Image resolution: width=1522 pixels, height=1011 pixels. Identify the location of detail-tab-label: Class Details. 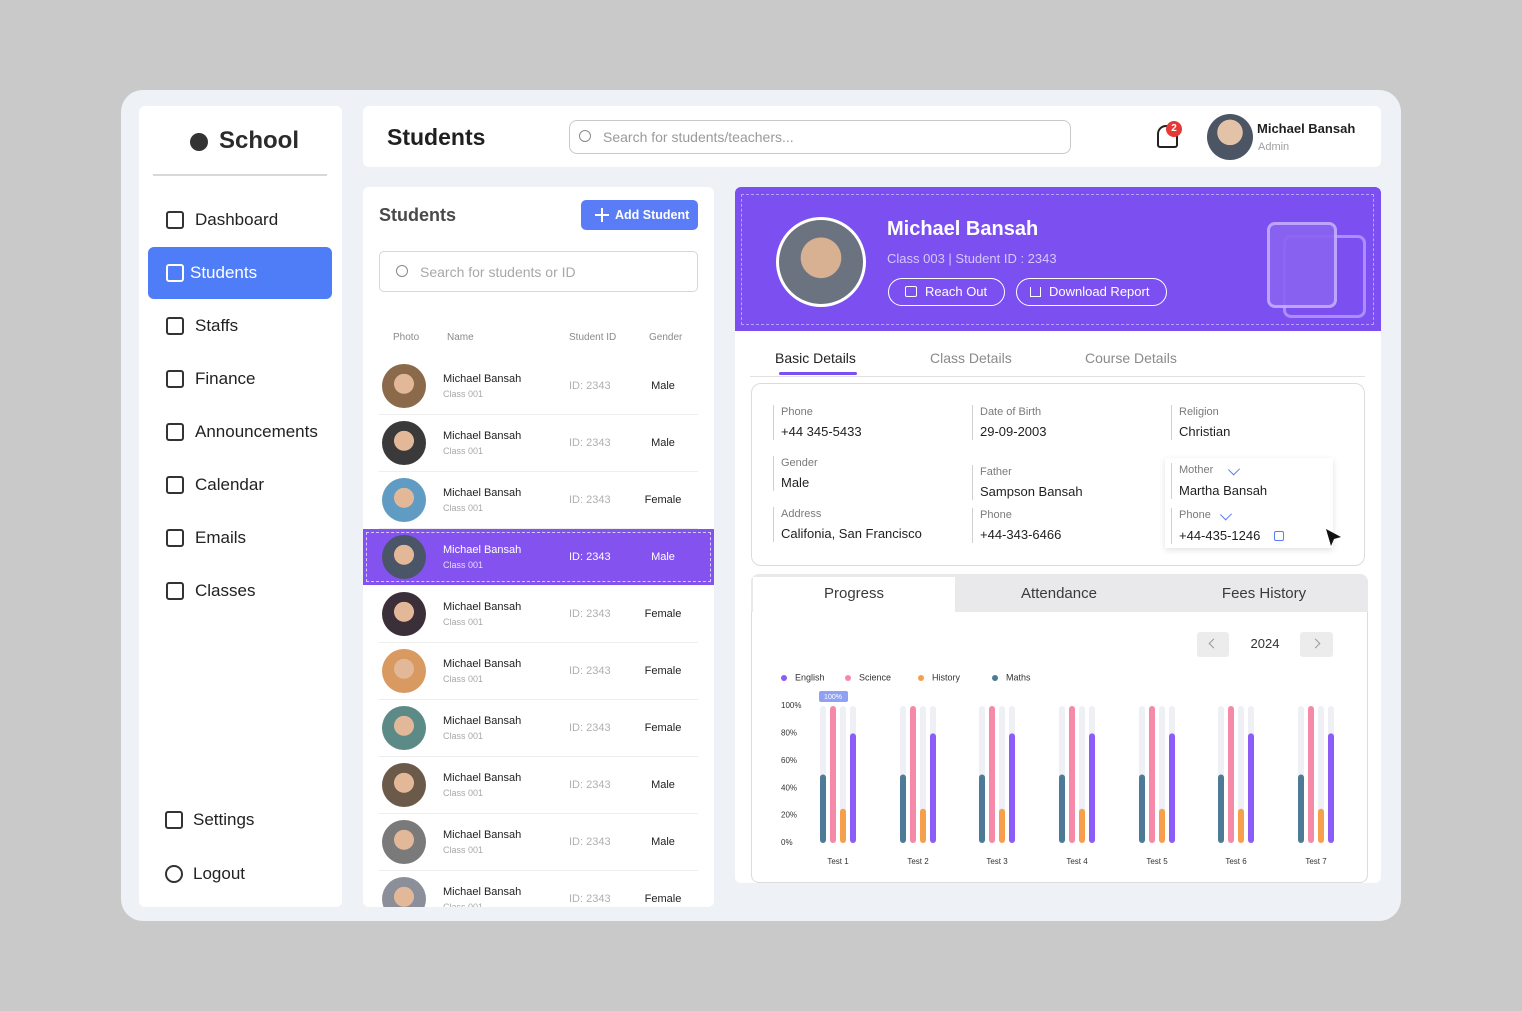
(971, 358).